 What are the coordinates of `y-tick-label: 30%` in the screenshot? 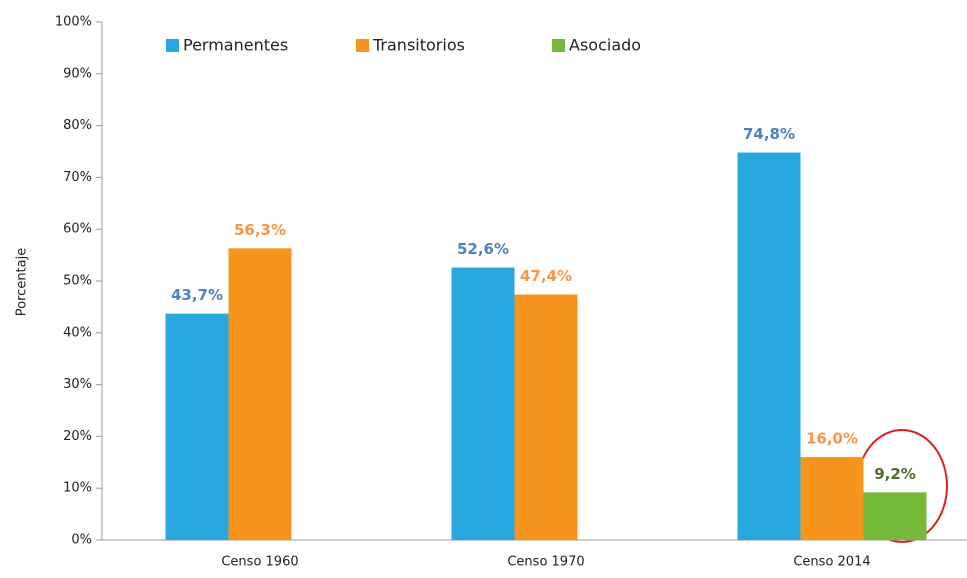 It's located at (77, 384).